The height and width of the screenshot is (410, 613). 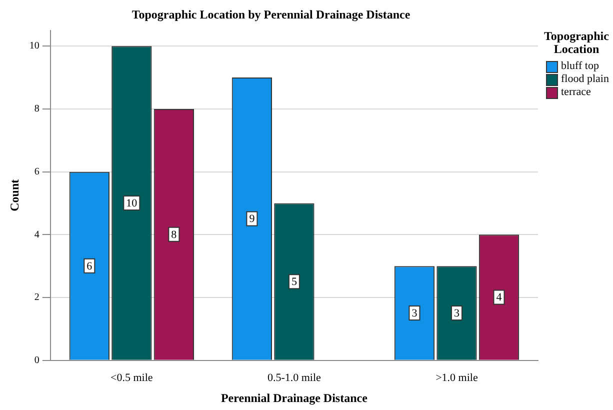 What do you see at coordinates (132, 203) in the screenshot?
I see `data-label: 10` at bounding box center [132, 203].